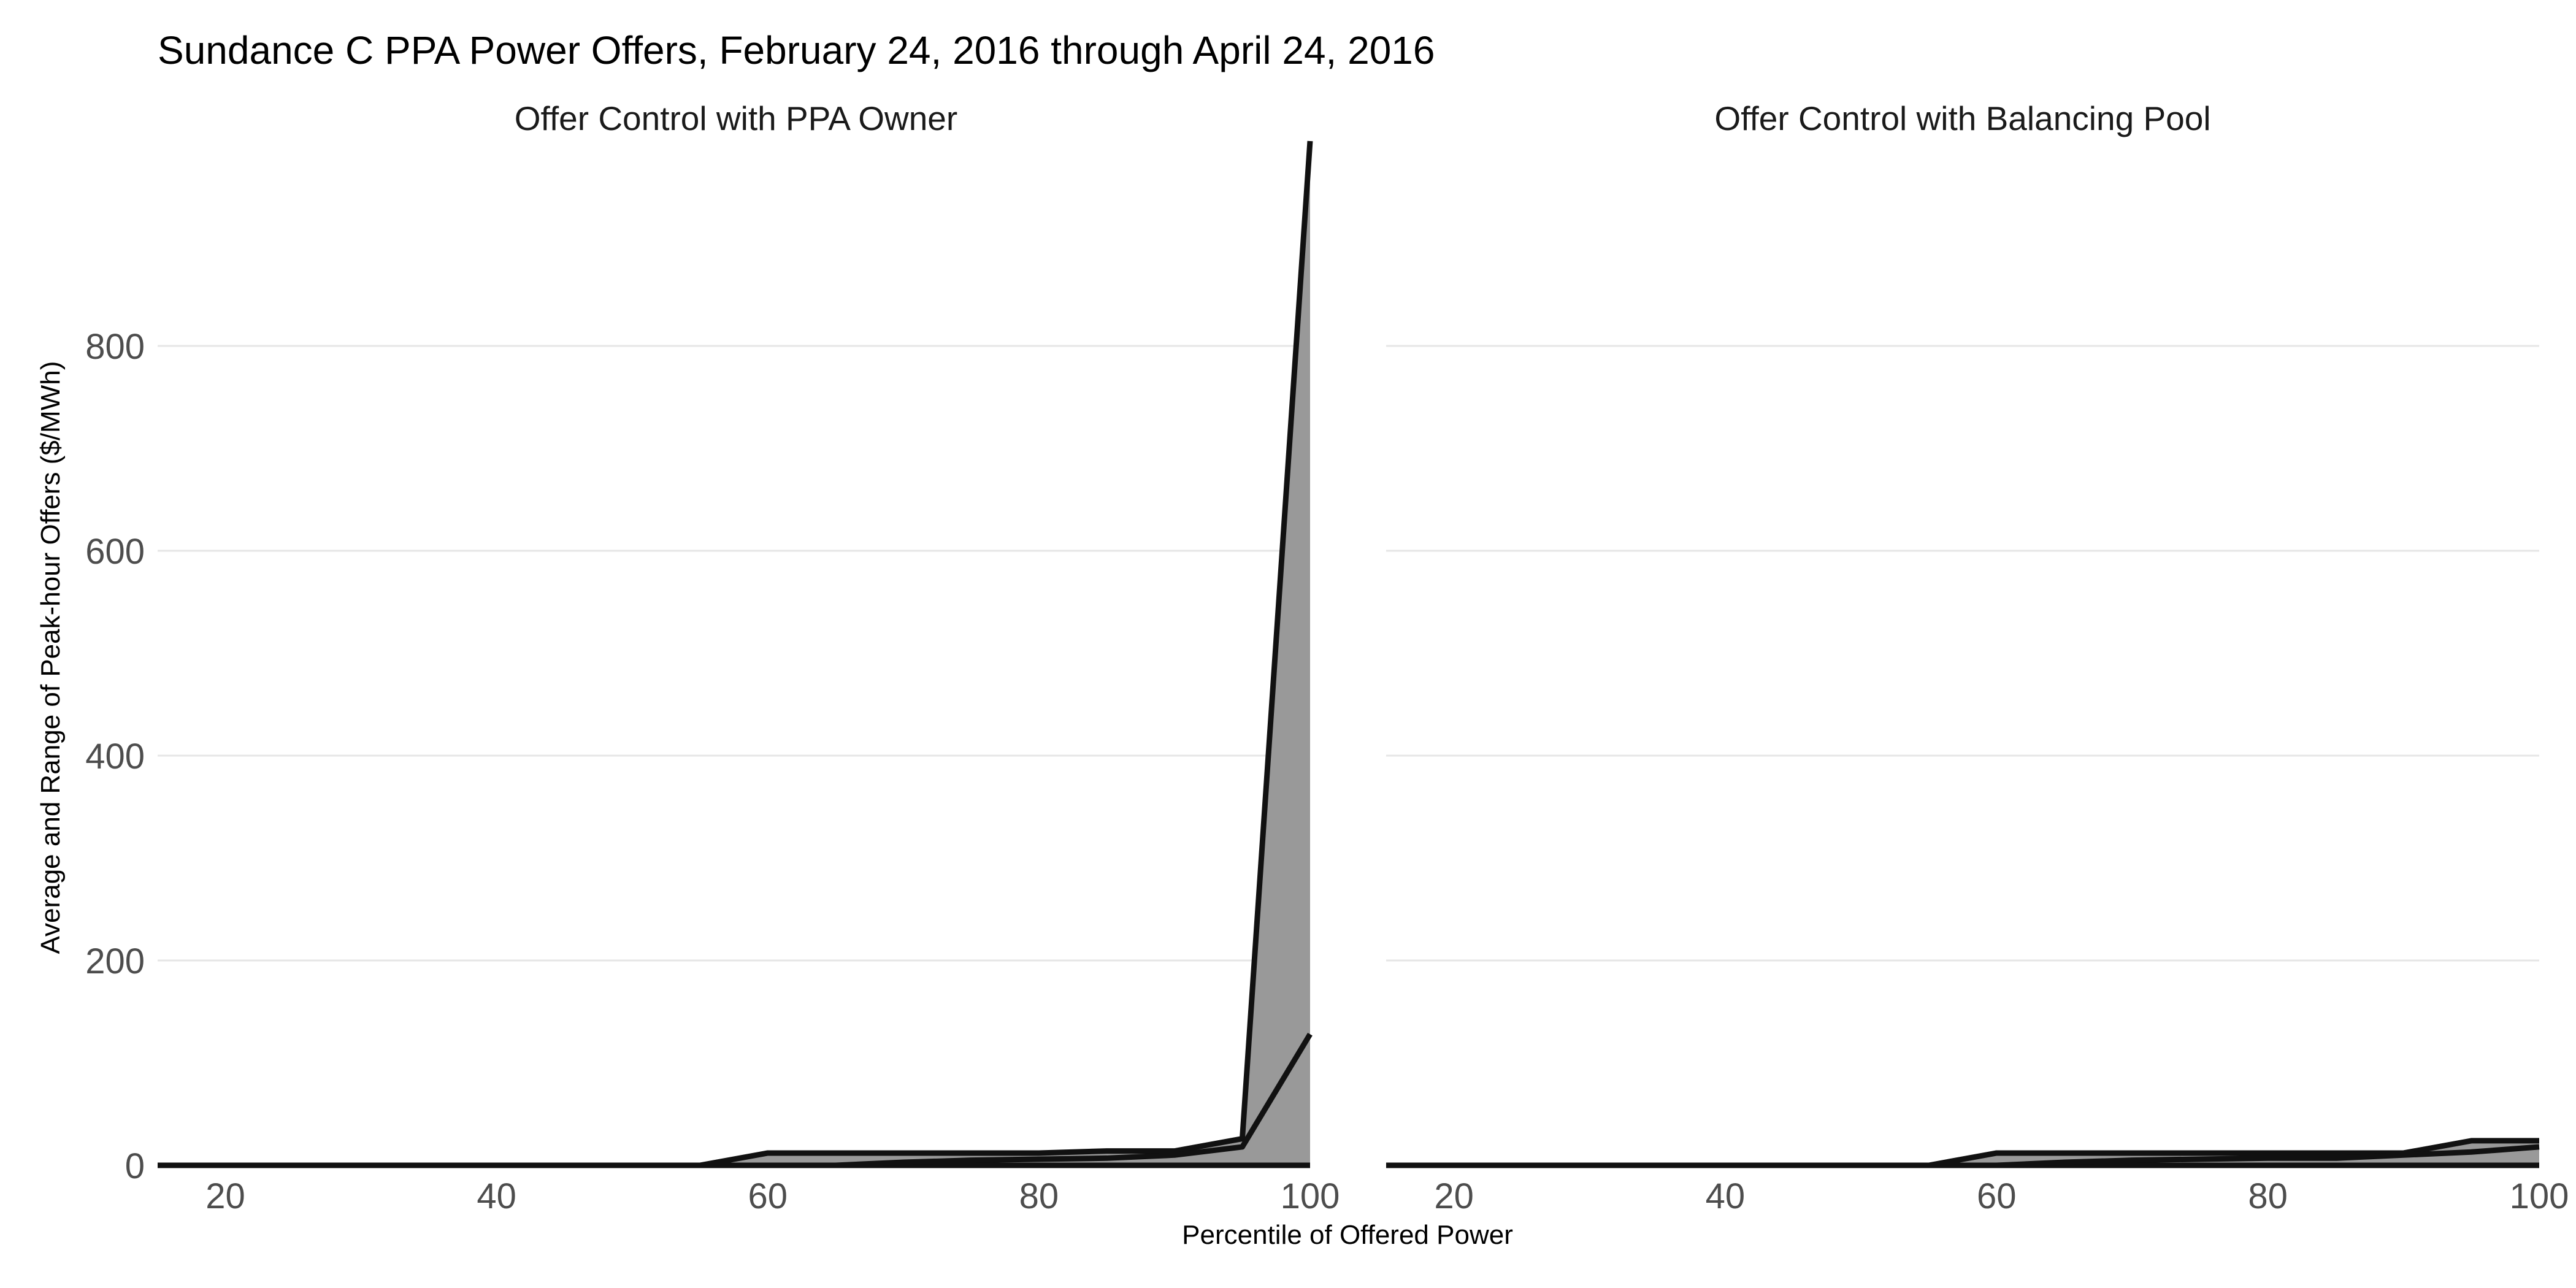 This screenshot has height=1288, width=2576. I want to click on panel-title-balancing-pool: Offer Control with Balancing Pool, so click(1962, 118).